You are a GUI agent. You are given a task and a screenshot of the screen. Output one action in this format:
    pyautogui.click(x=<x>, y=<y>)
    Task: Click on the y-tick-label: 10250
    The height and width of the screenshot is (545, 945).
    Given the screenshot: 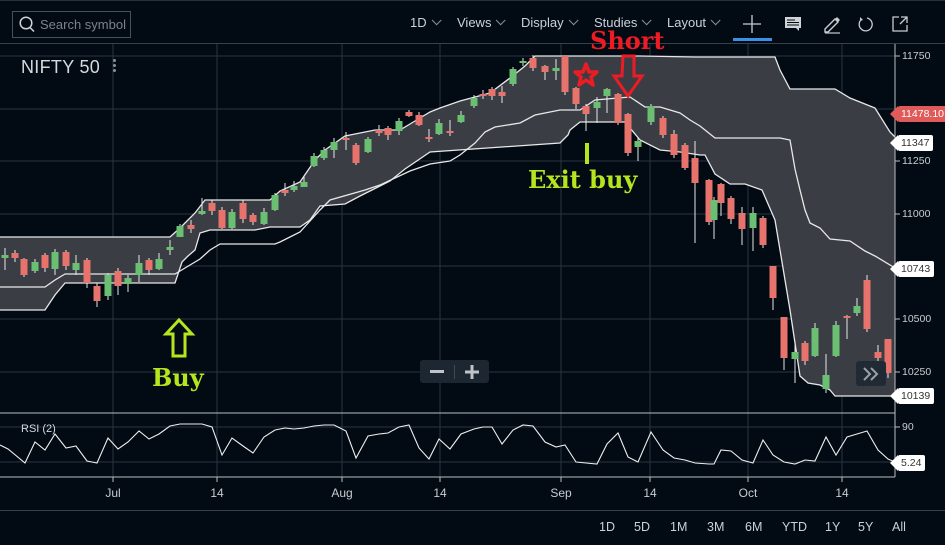 What is the action you would take?
    pyautogui.click(x=917, y=372)
    